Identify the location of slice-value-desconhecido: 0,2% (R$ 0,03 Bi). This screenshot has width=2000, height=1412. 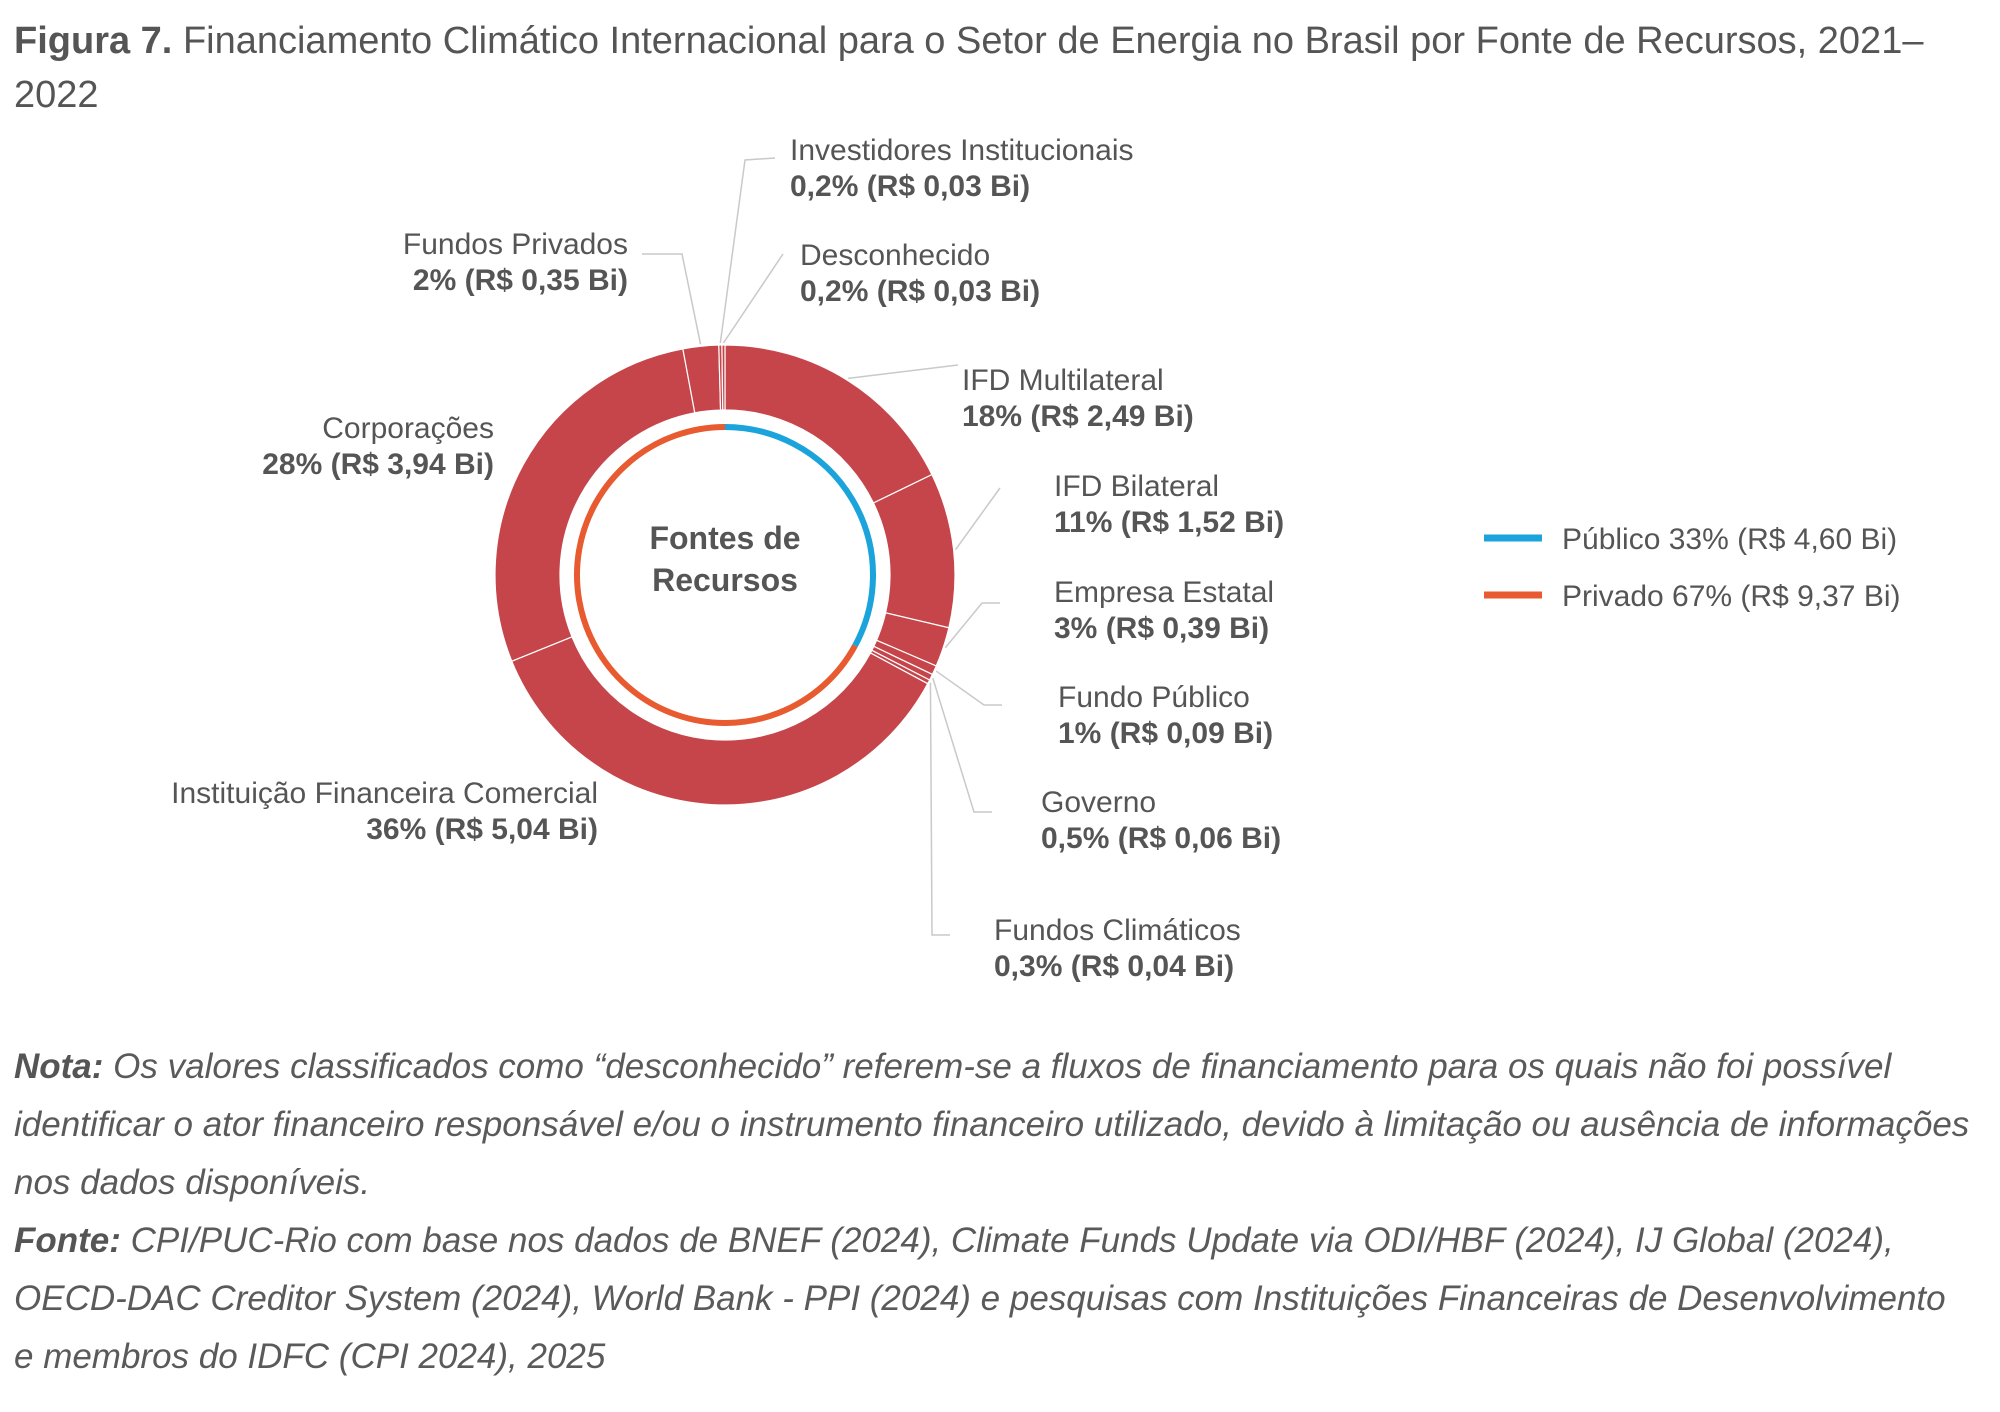
(920, 291).